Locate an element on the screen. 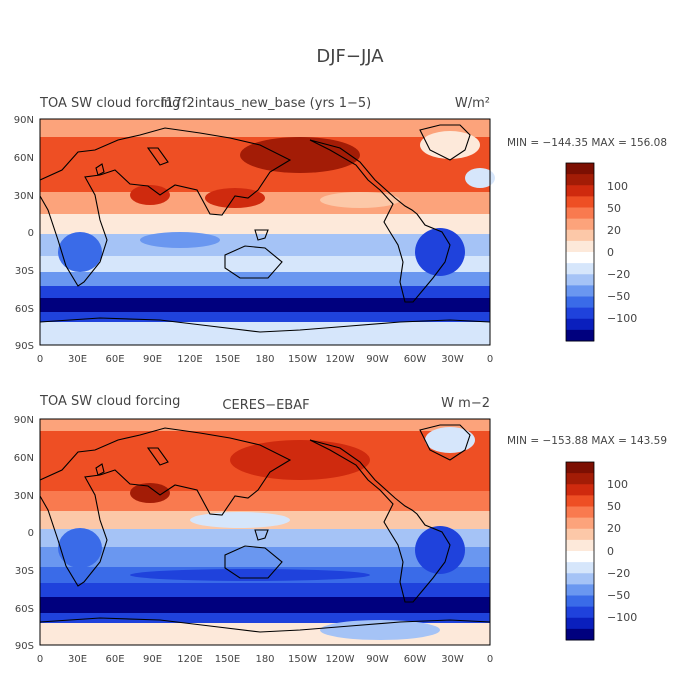 The image size is (700, 700). panel-1-lat-label: 60N is located at coordinates (24, 158).